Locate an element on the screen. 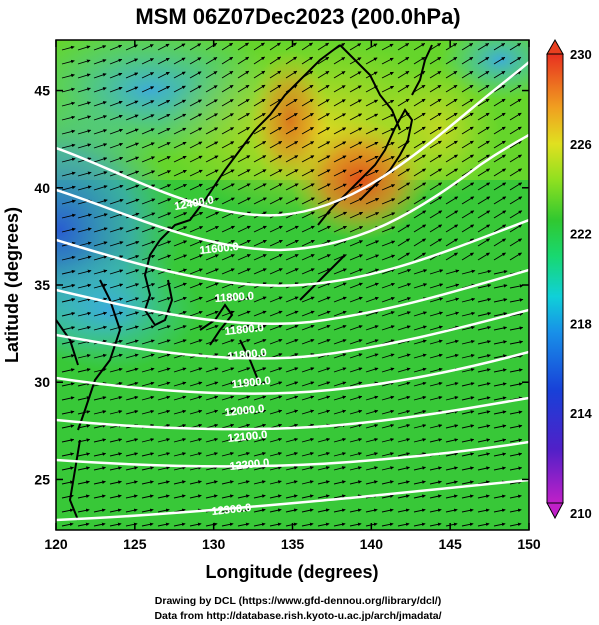  contour-label: 11800.0 is located at coordinates (244, 330).